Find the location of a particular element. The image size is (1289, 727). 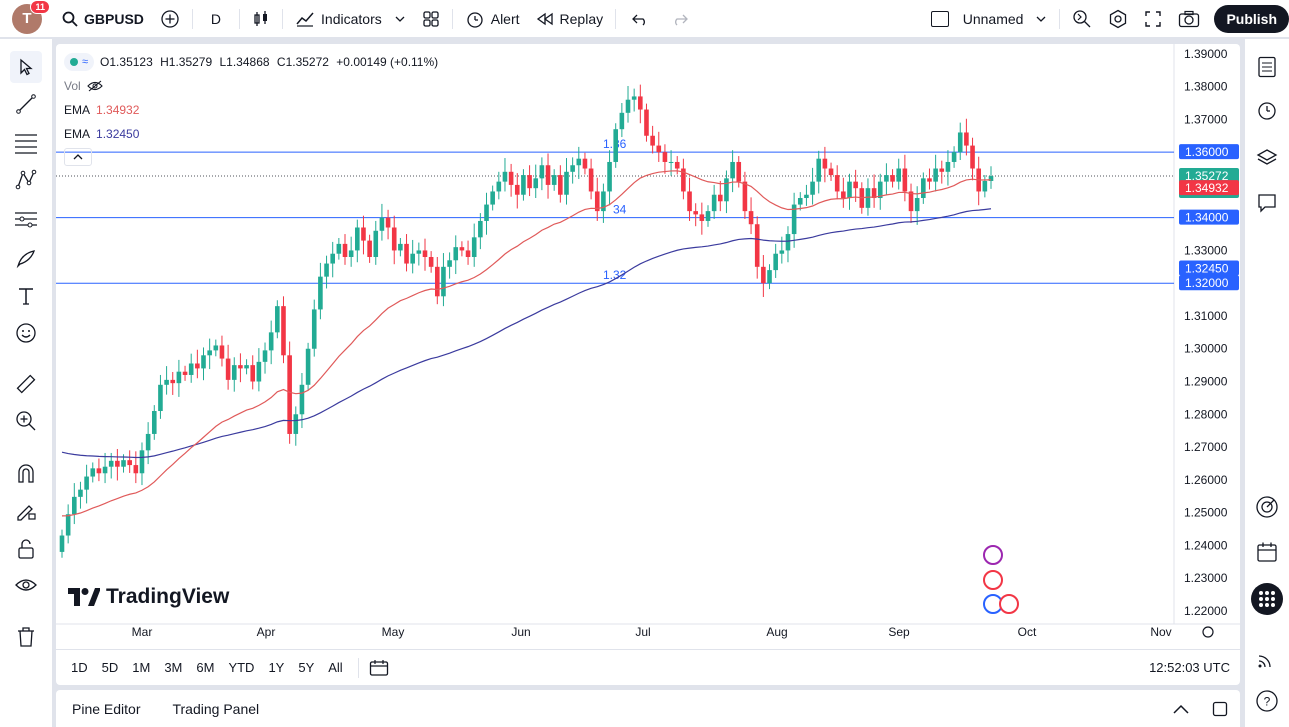

magnet-tool is located at coordinates (26, 473).